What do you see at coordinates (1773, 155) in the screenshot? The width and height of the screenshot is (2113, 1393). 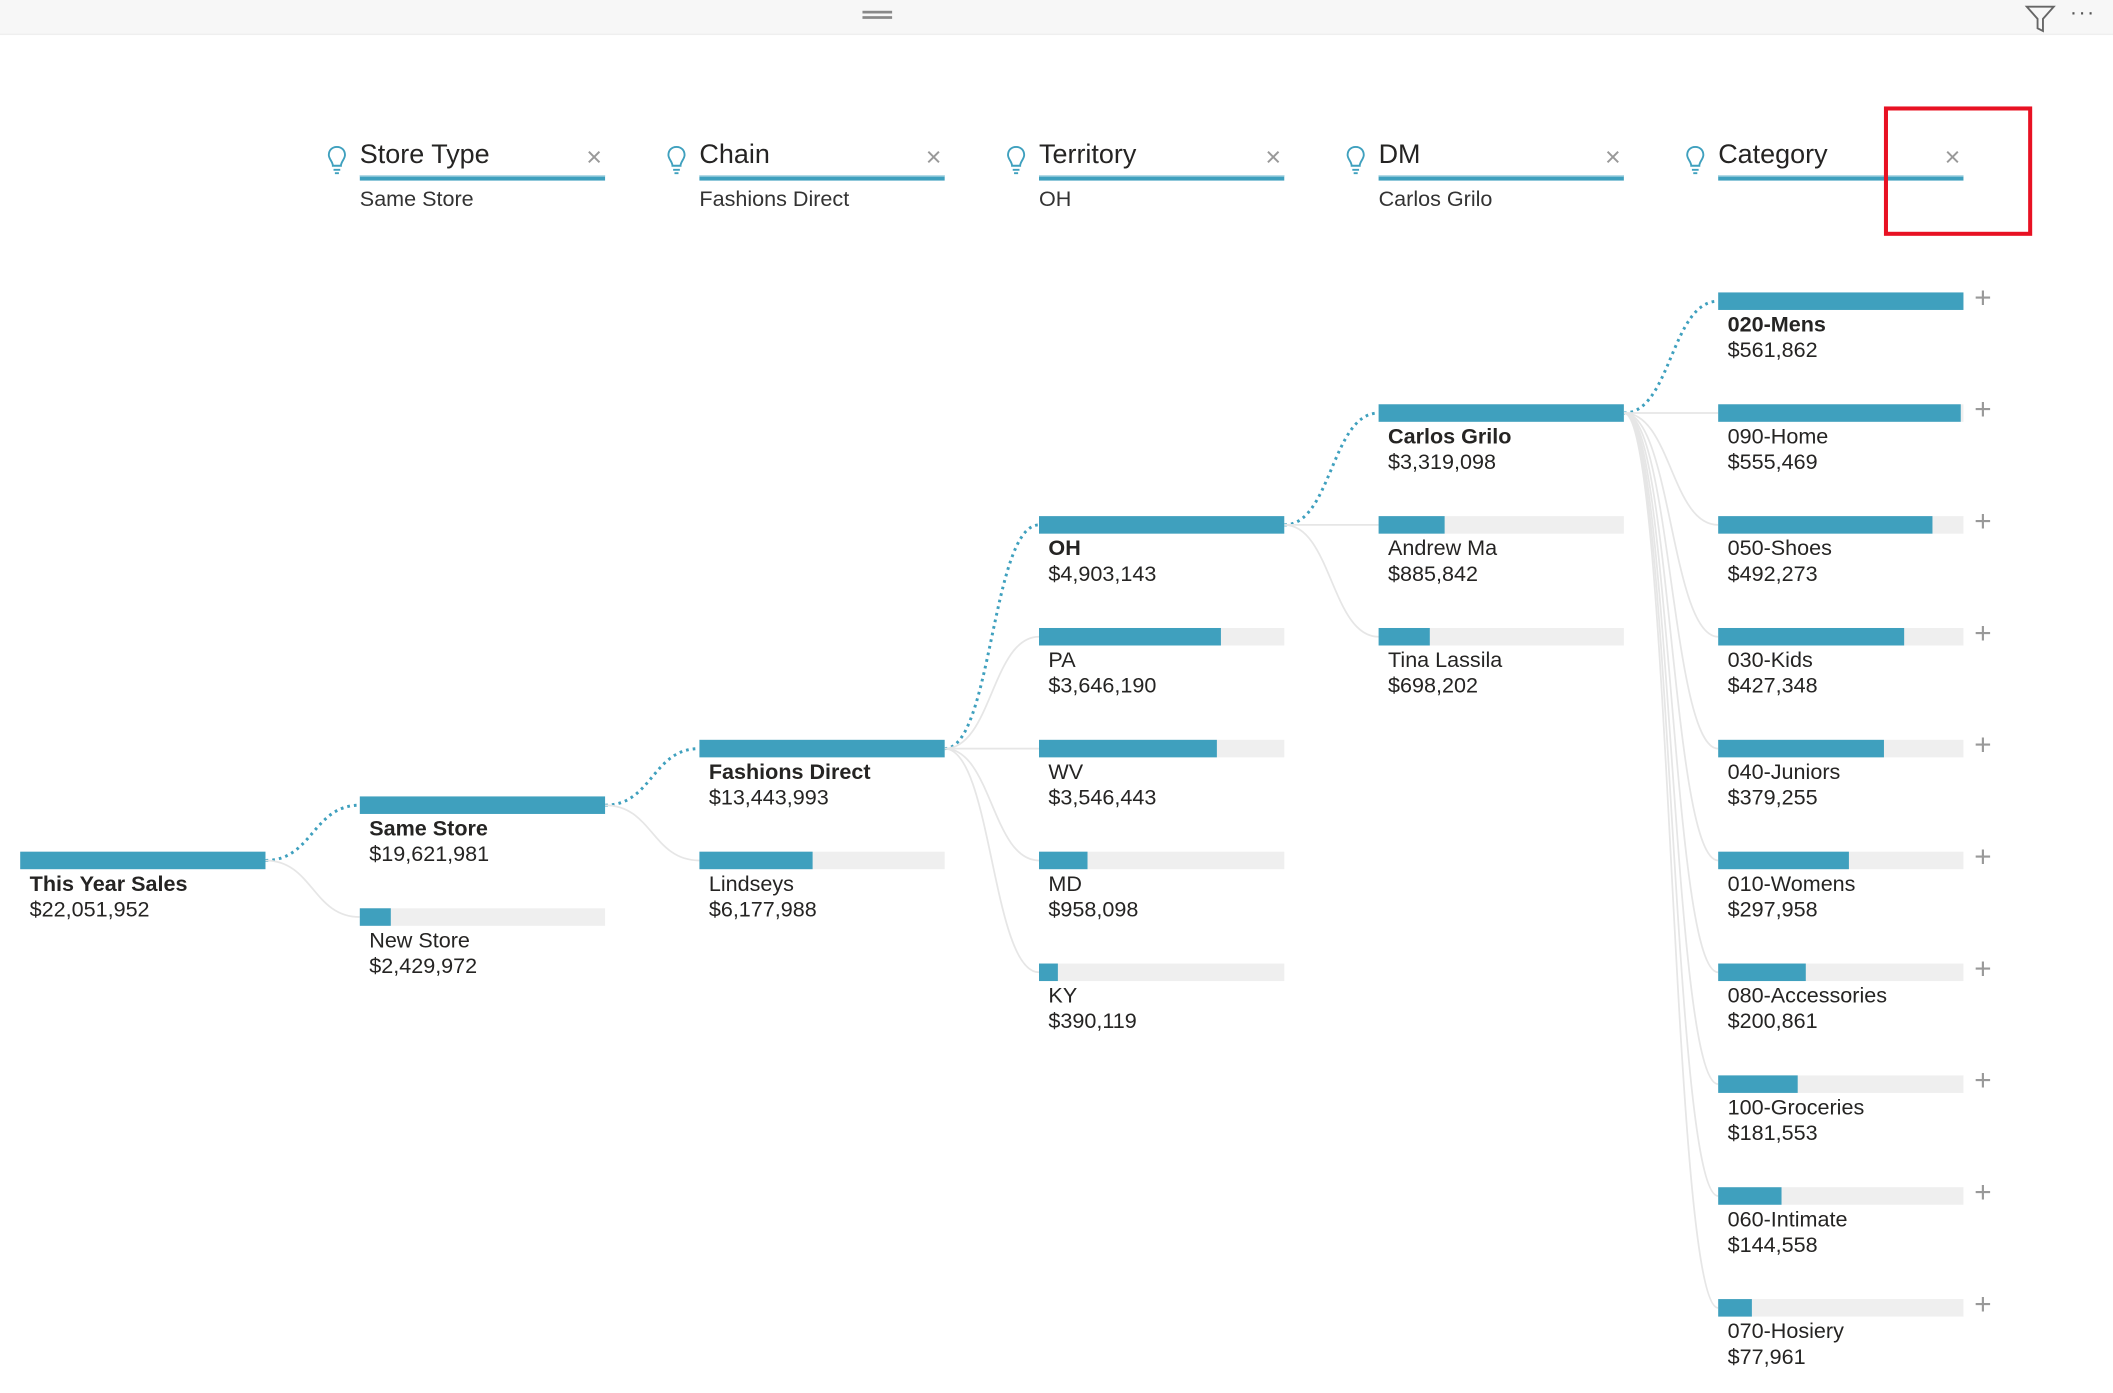 I see `level-header-label: Category` at bounding box center [1773, 155].